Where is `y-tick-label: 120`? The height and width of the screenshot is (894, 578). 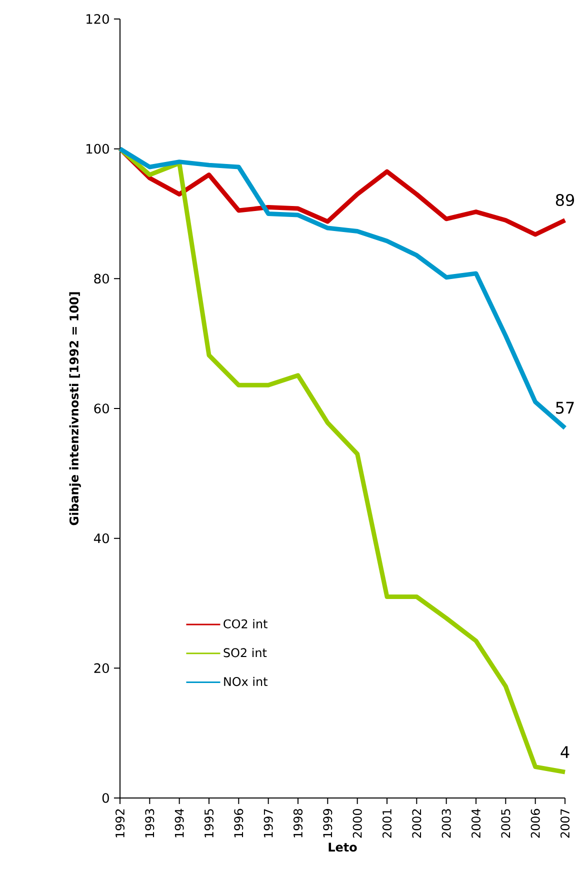 y-tick-label: 120 is located at coordinates (97, 19).